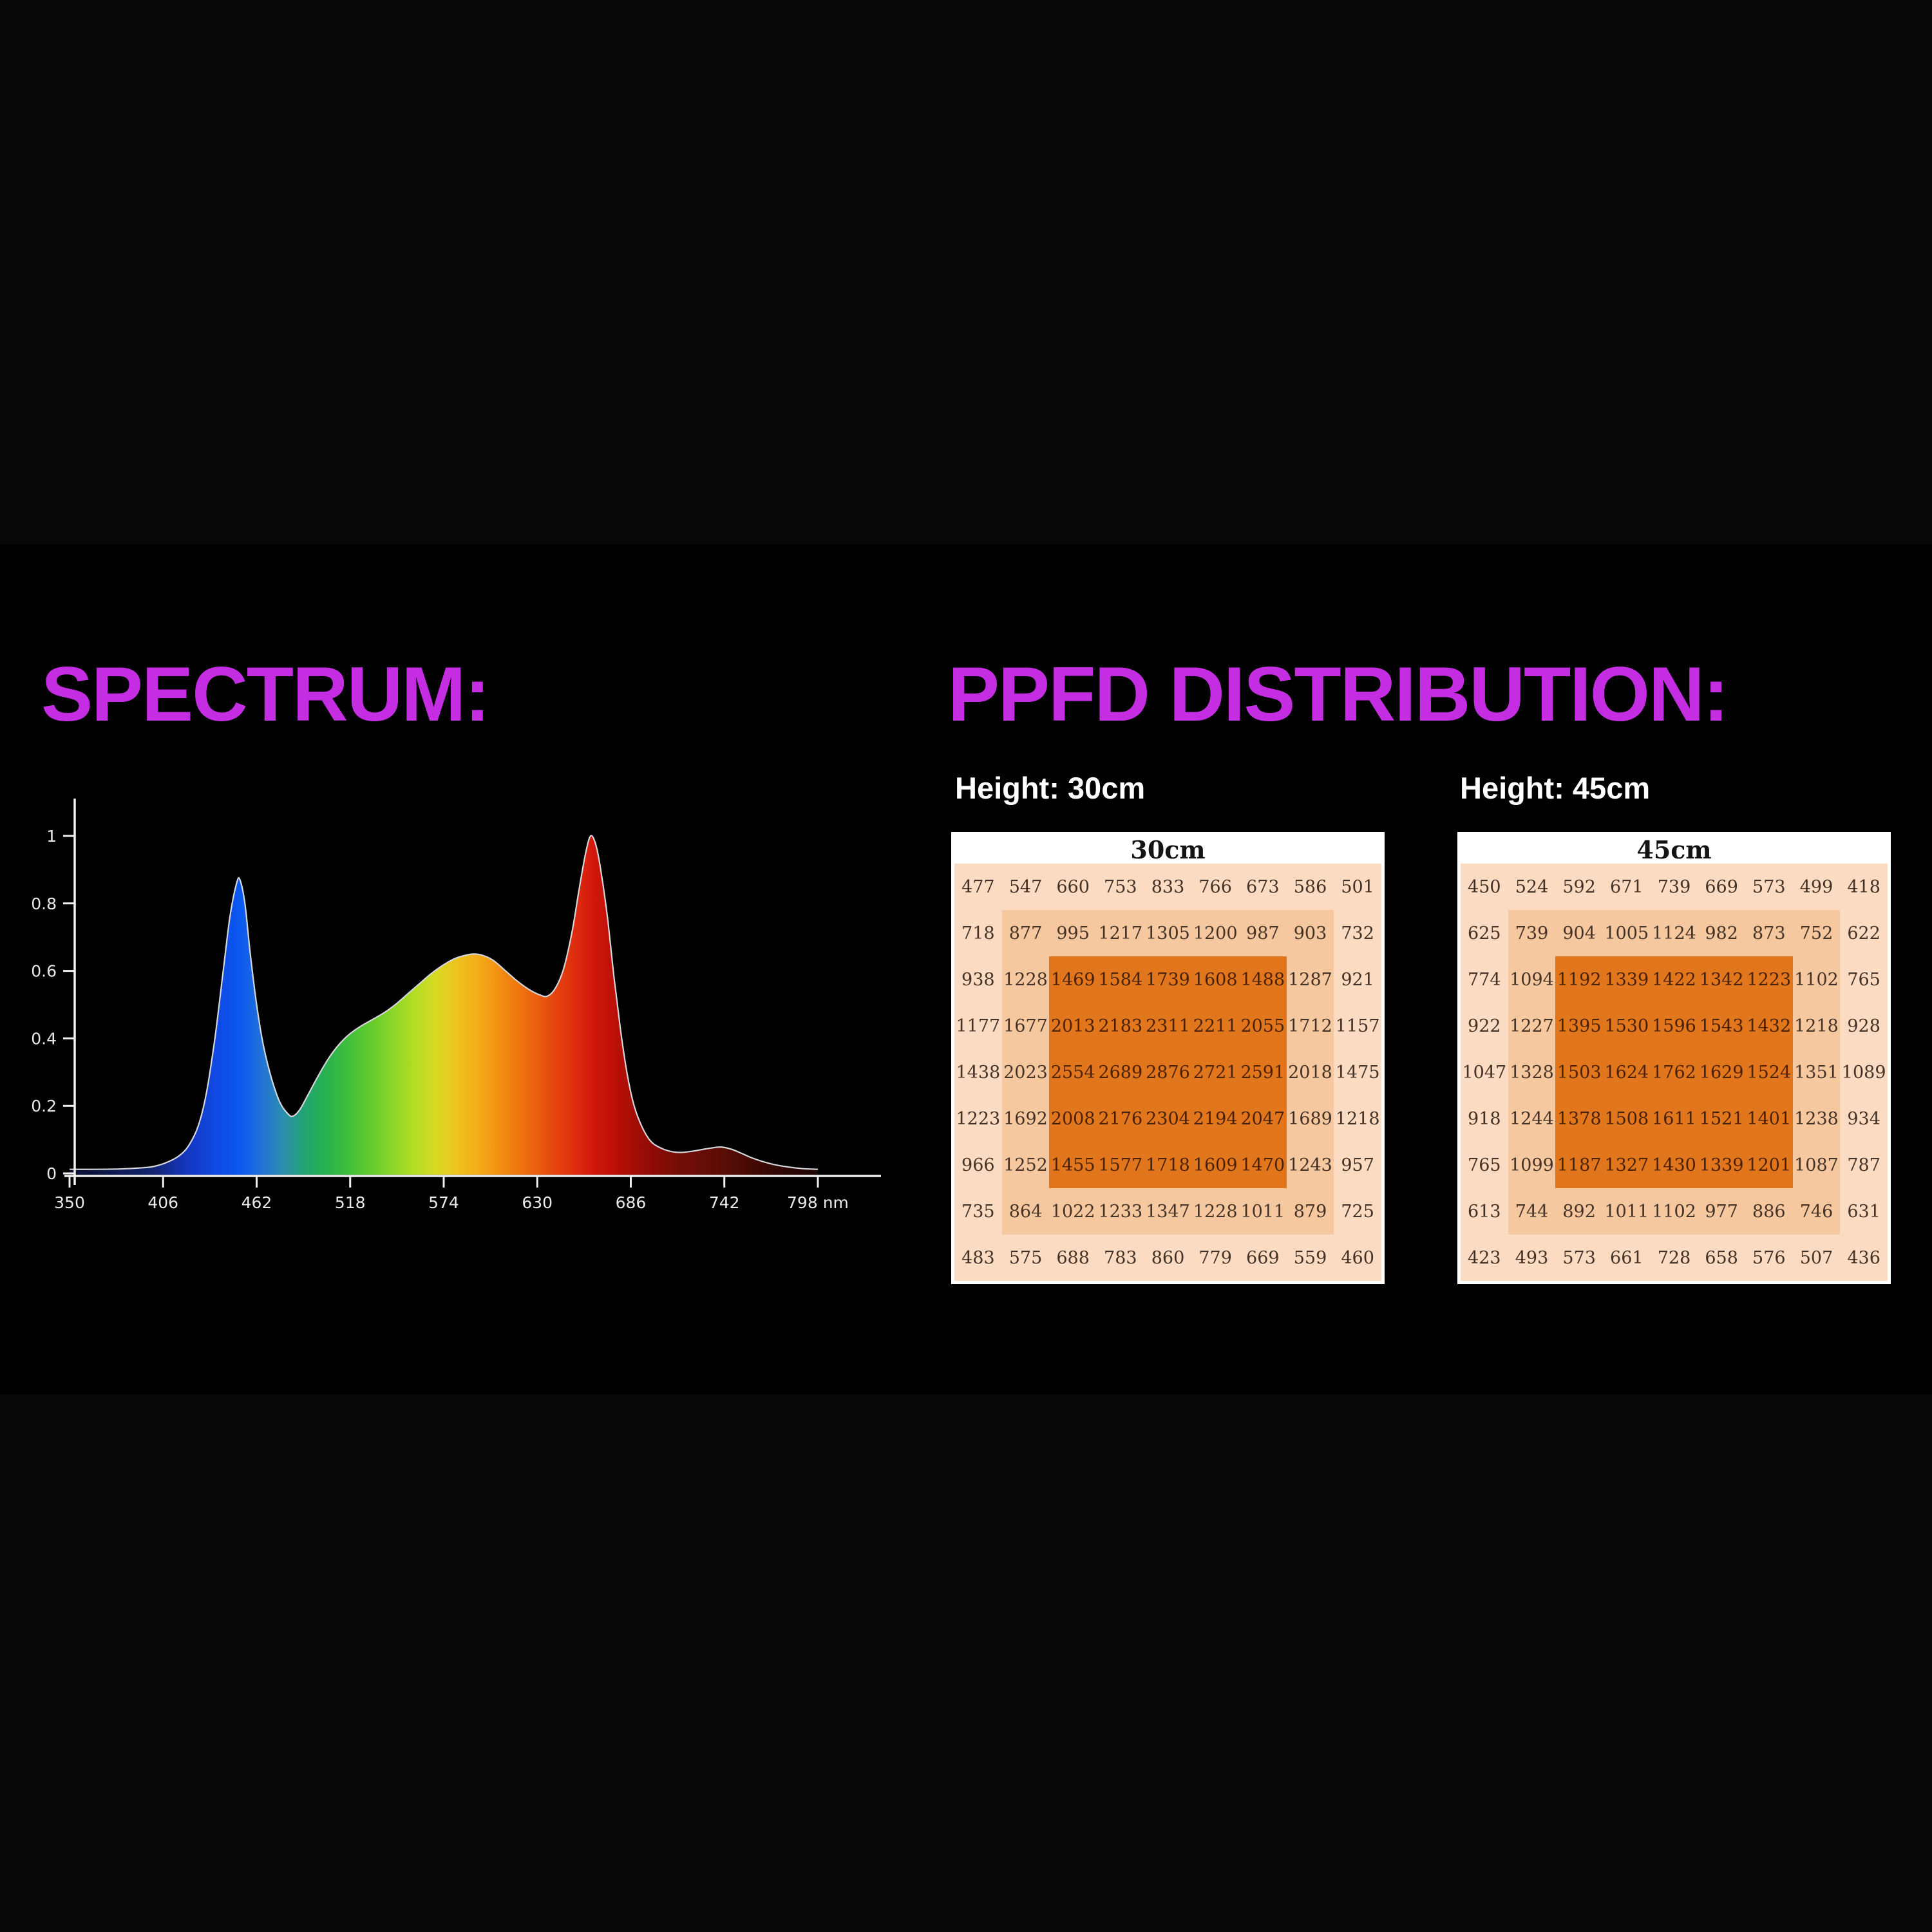 This screenshot has width=1932, height=1932. What do you see at coordinates (1026, 887) in the screenshot?
I see `ppfd-cell: 547` at bounding box center [1026, 887].